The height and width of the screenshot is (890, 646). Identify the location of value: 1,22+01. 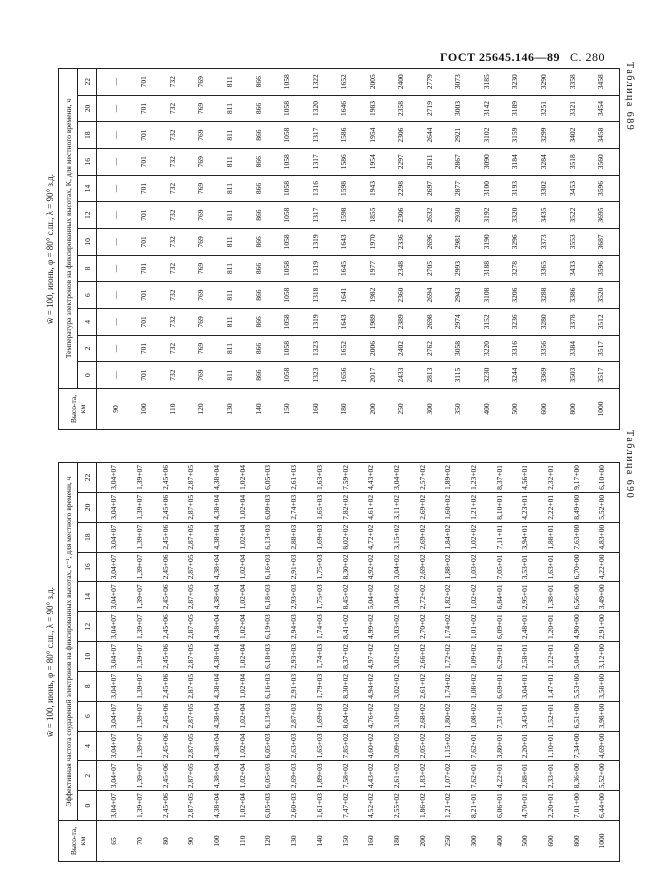
(551, 656).